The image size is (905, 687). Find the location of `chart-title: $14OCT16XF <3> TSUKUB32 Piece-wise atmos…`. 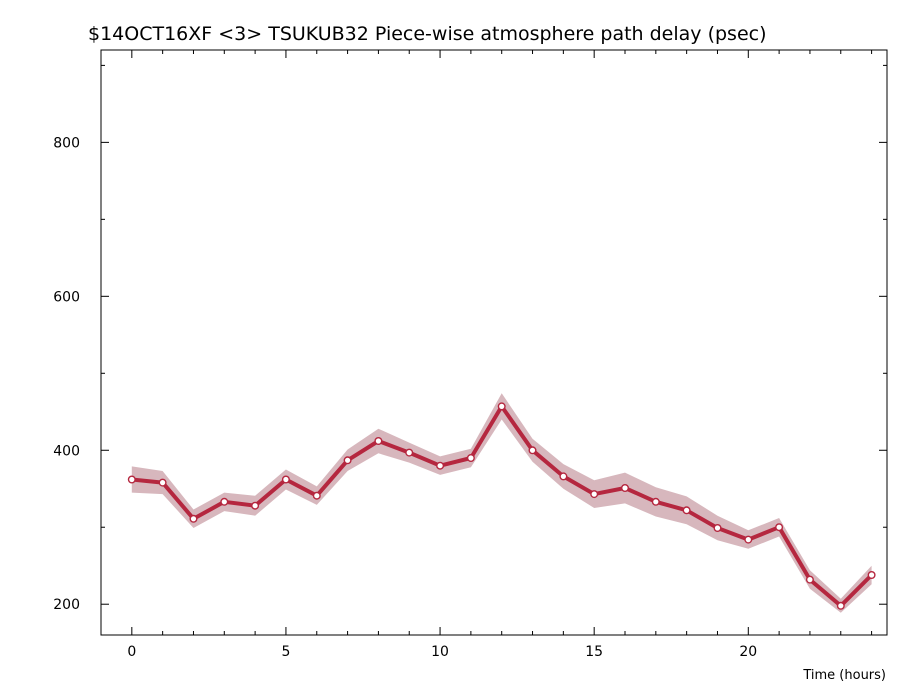

chart-title: $14OCT16XF <3> TSUKUB32 Piece-wise atmos… is located at coordinates (427, 34).